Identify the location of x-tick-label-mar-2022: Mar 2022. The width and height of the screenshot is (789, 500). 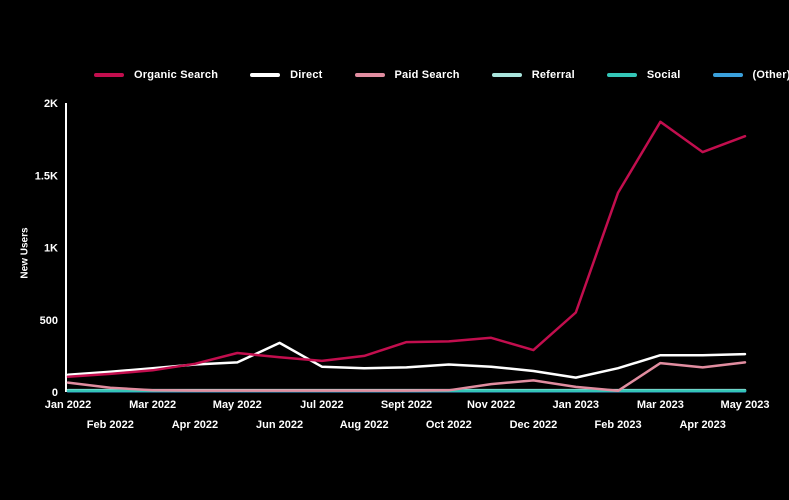
(152, 405).